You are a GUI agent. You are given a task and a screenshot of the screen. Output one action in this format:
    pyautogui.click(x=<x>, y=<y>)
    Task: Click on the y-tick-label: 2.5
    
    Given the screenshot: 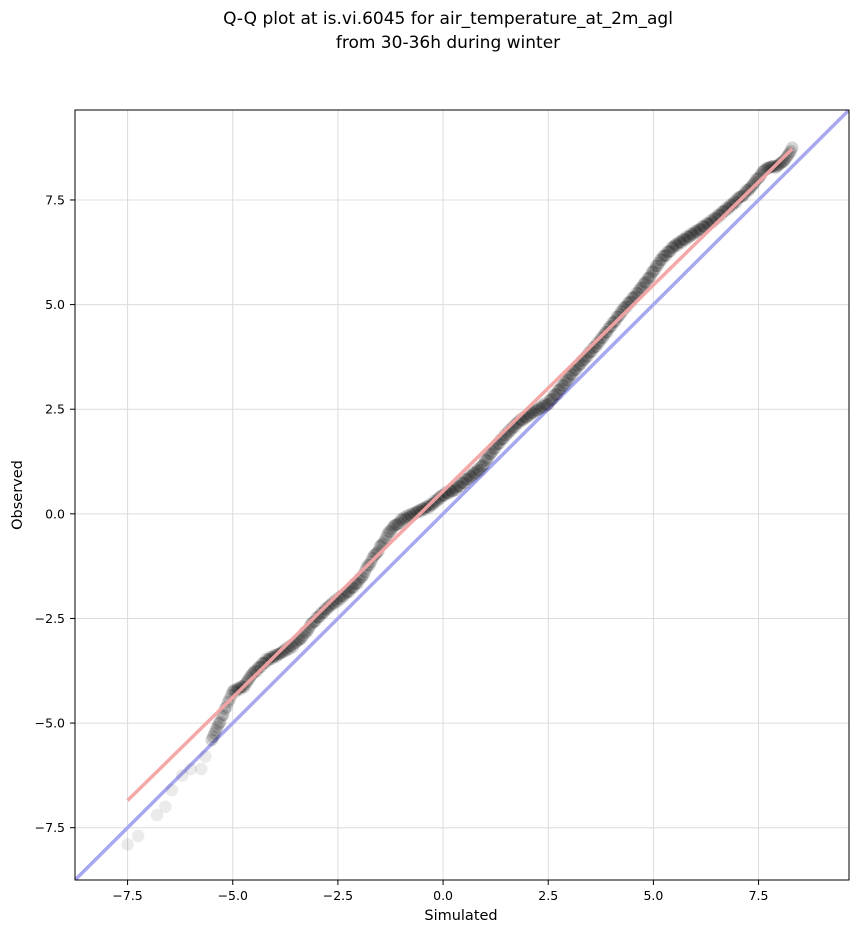 What is the action you would take?
    pyautogui.click(x=55, y=409)
    